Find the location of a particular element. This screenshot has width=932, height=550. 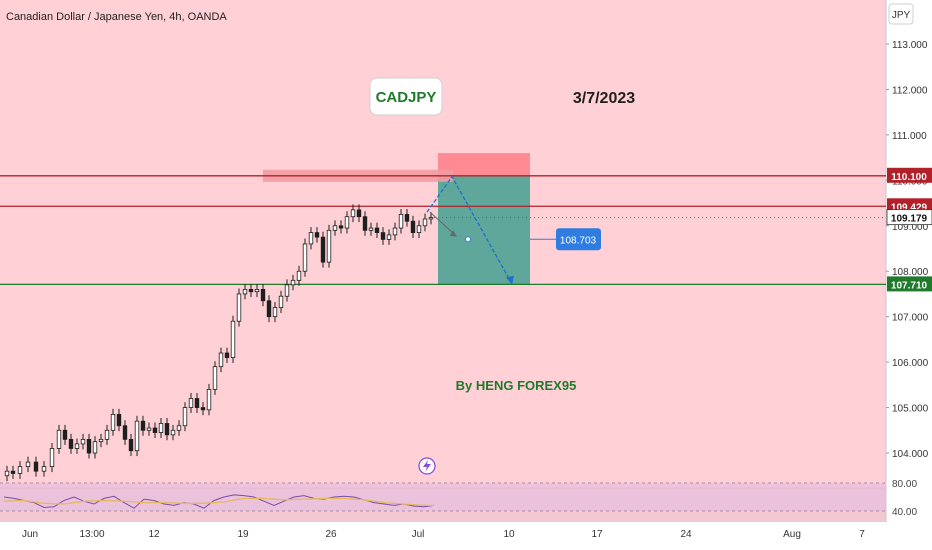

rsi-tick-label: 80.00 is located at coordinates (904, 484).